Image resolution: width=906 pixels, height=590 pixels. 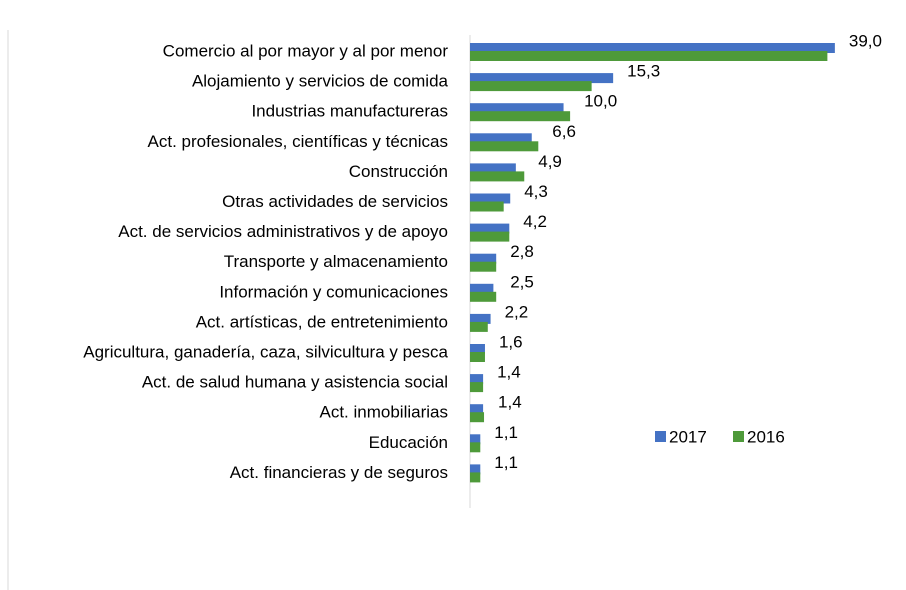 What do you see at coordinates (522, 251) in the screenshot?
I see `value-label: 2,8` at bounding box center [522, 251].